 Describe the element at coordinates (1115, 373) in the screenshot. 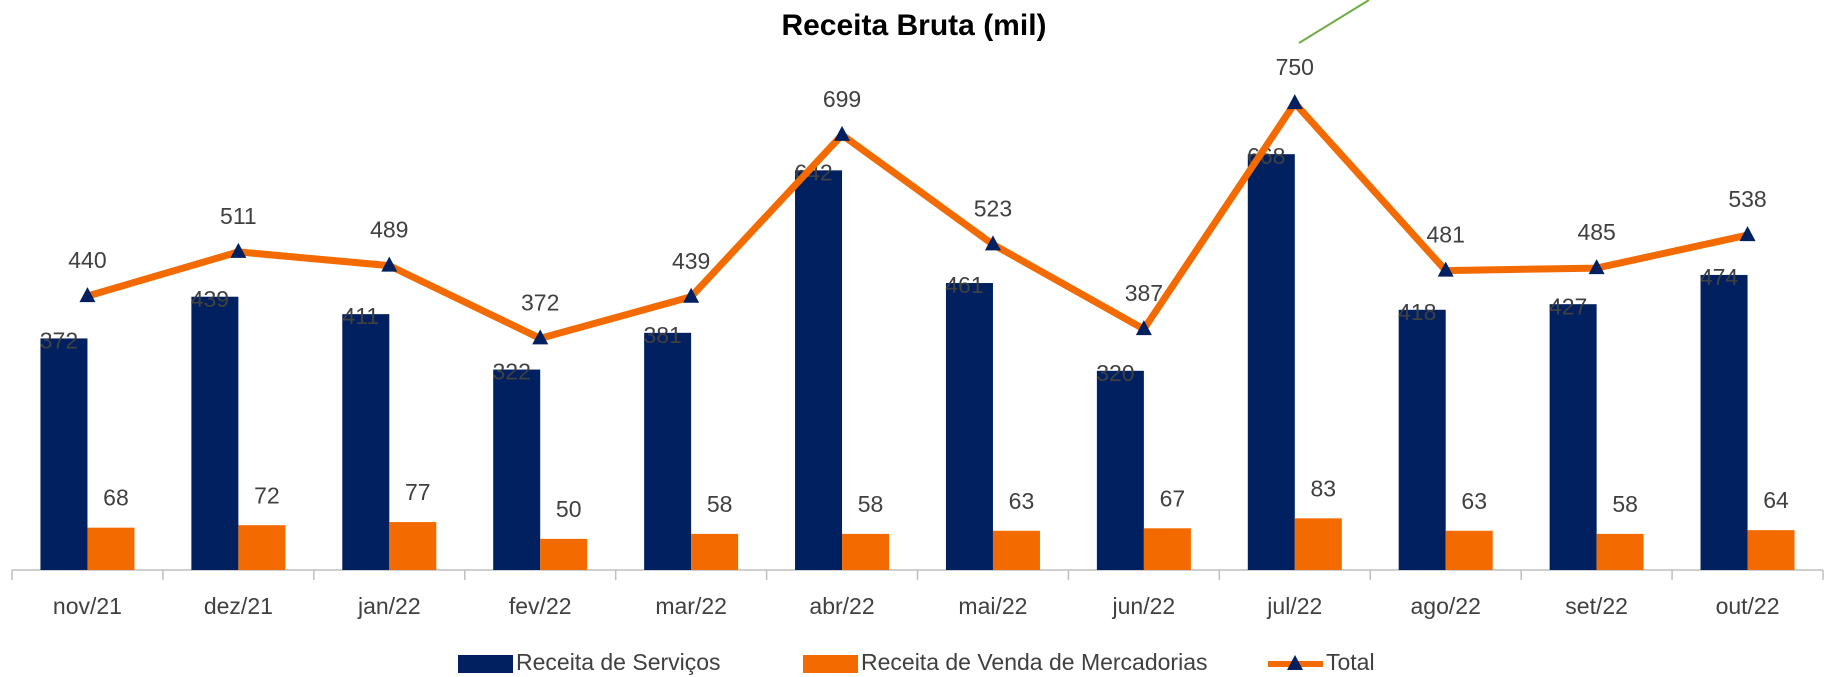

I see `data-label: 320` at that location.